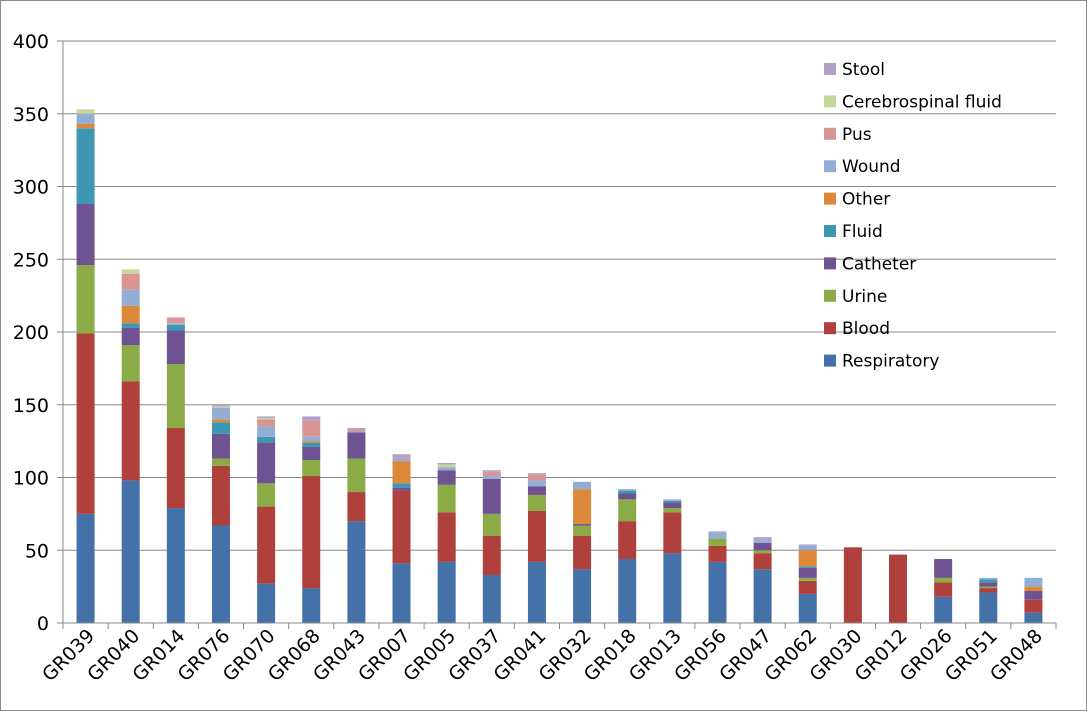  I want to click on legend-label: Stool, so click(863, 70).